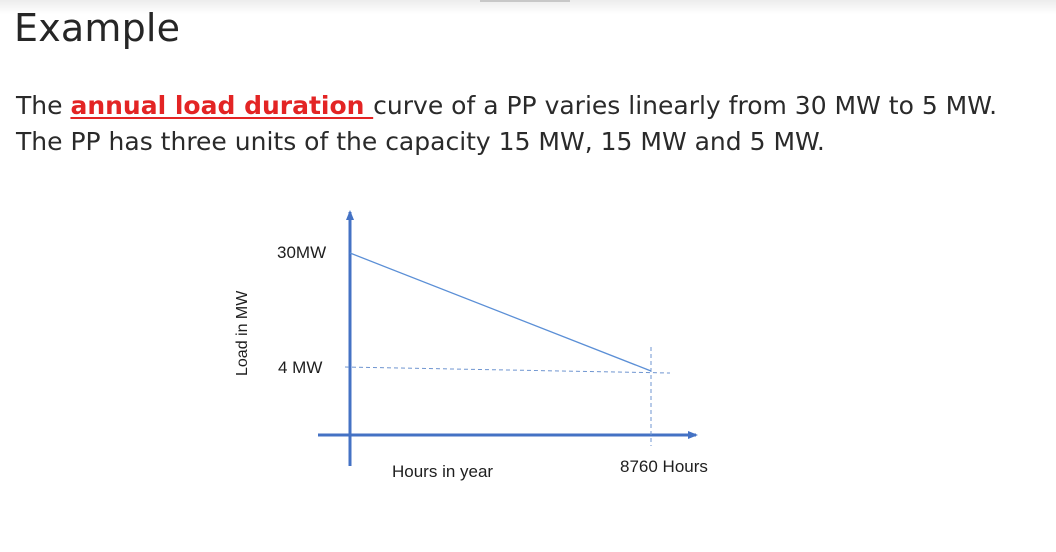 Image resolution: width=1056 pixels, height=552 pixels. I want to click on top-value-label: 30MW, so click(301, 252).